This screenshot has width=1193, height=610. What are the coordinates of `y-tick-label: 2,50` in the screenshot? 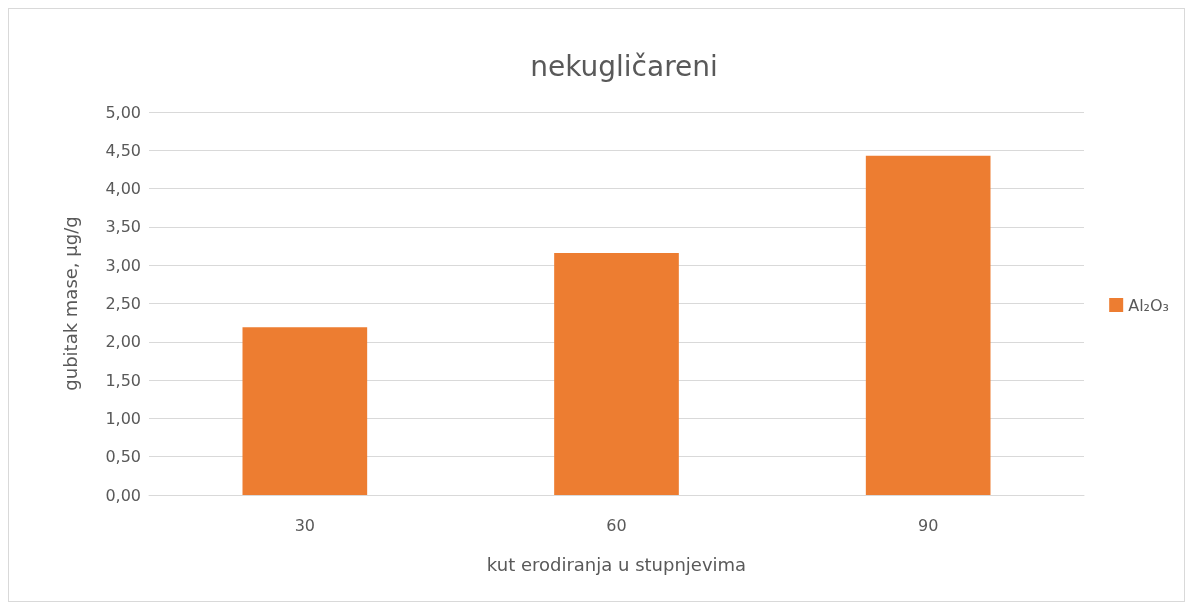 It's located at (123, 303).